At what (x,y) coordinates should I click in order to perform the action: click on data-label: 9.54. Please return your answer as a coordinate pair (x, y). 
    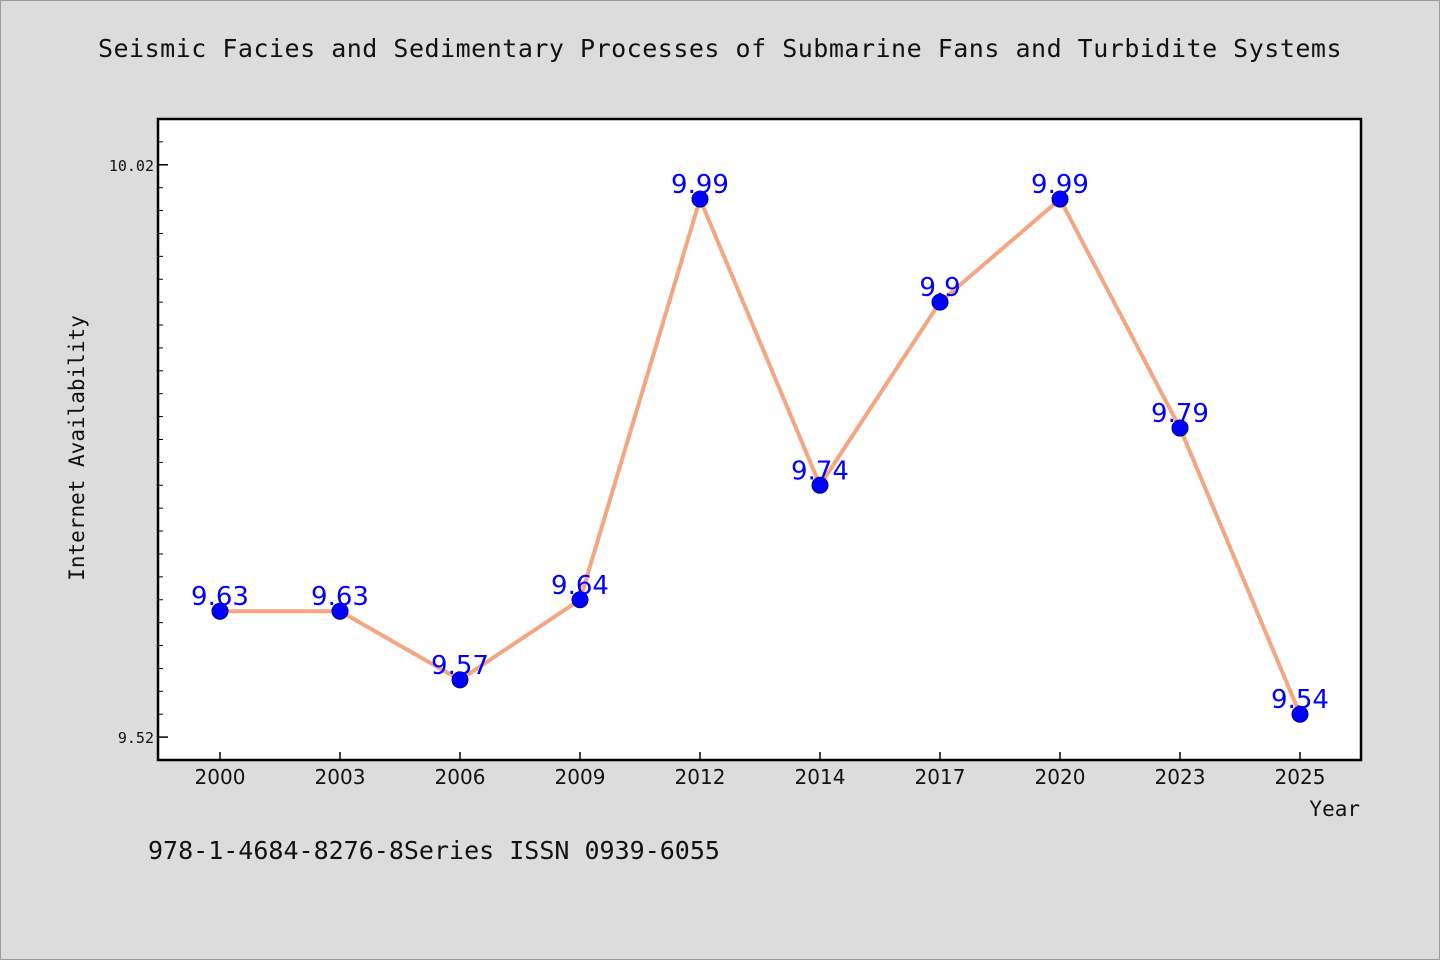
    Looking at the image, I should click on (1300, 700).